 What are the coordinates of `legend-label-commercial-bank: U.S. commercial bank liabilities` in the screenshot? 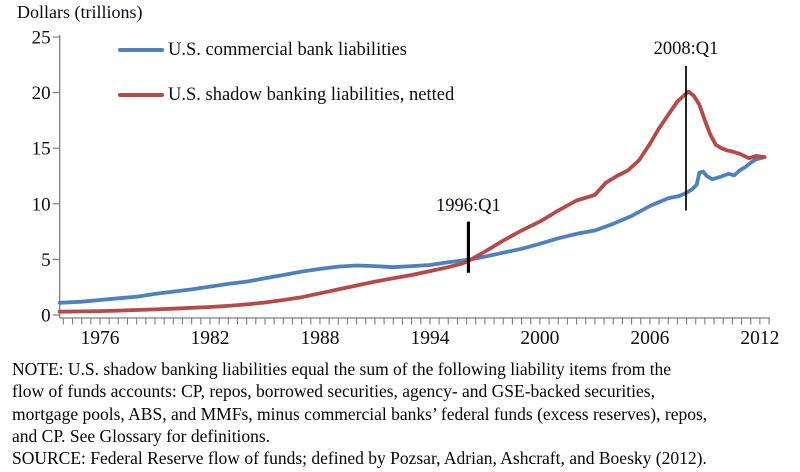 It's located at (287, 49).